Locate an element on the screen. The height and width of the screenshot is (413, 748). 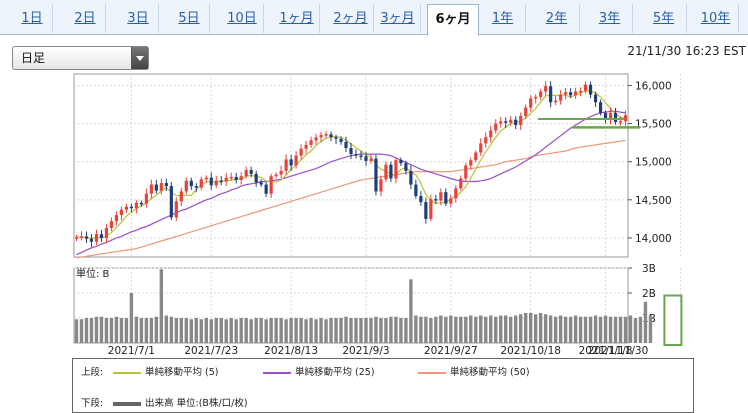
tab-4: 5日 is located at coordinates (189, 18).